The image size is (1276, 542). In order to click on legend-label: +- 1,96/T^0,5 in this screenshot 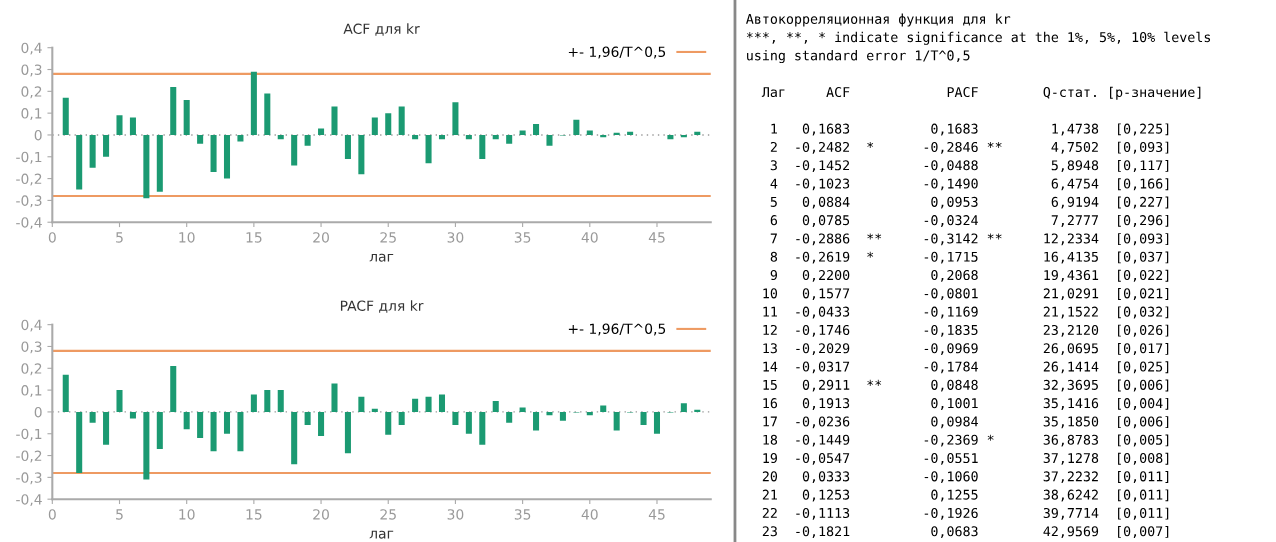, I will do `click(617, 329)`.